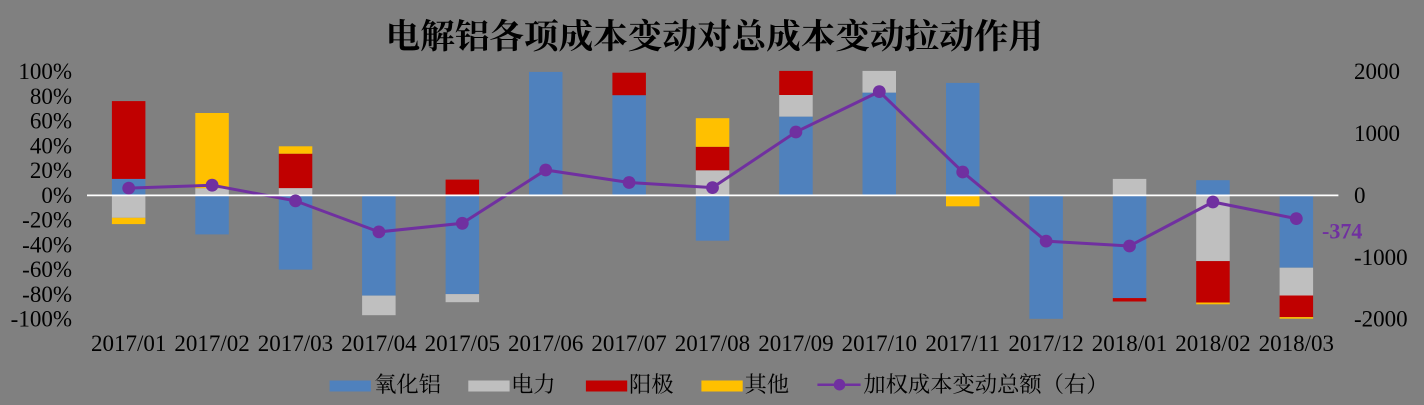  I want to click on svg-text: -2000, so click(1381, 319).